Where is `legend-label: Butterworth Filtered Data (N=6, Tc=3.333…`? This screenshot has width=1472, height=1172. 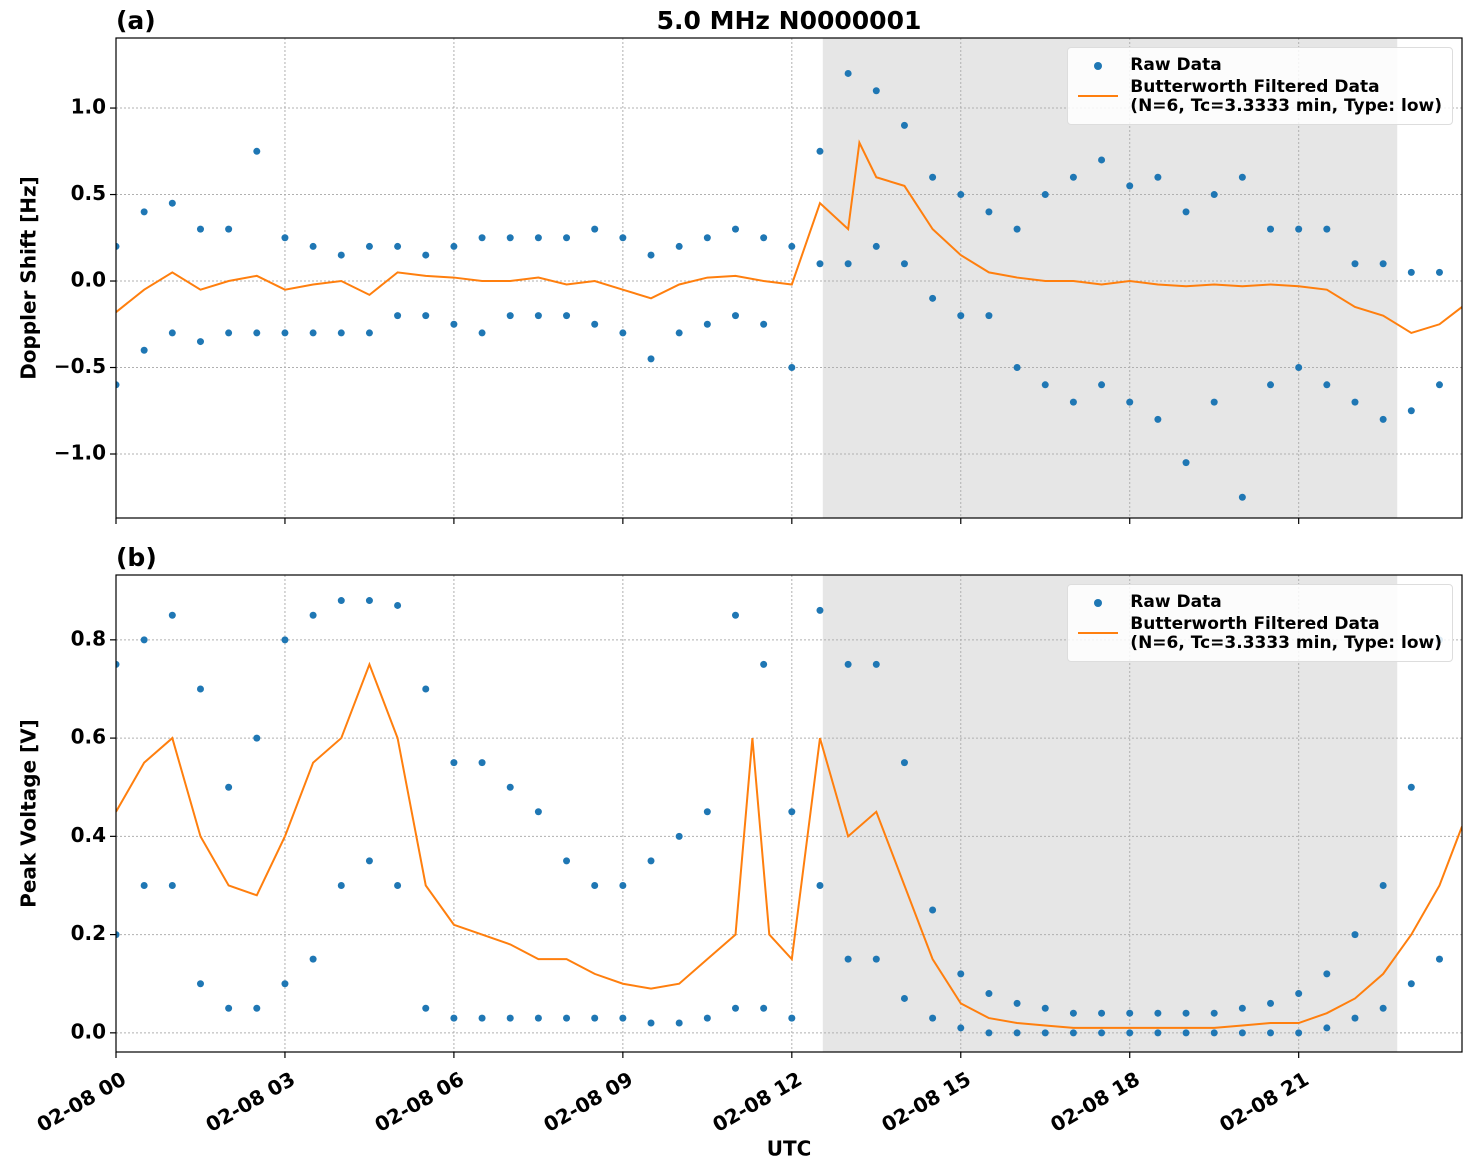 legend-label: Butterworth Filtered Data (N=6, Tc=3.333… is located at coordinates (1286, 96).